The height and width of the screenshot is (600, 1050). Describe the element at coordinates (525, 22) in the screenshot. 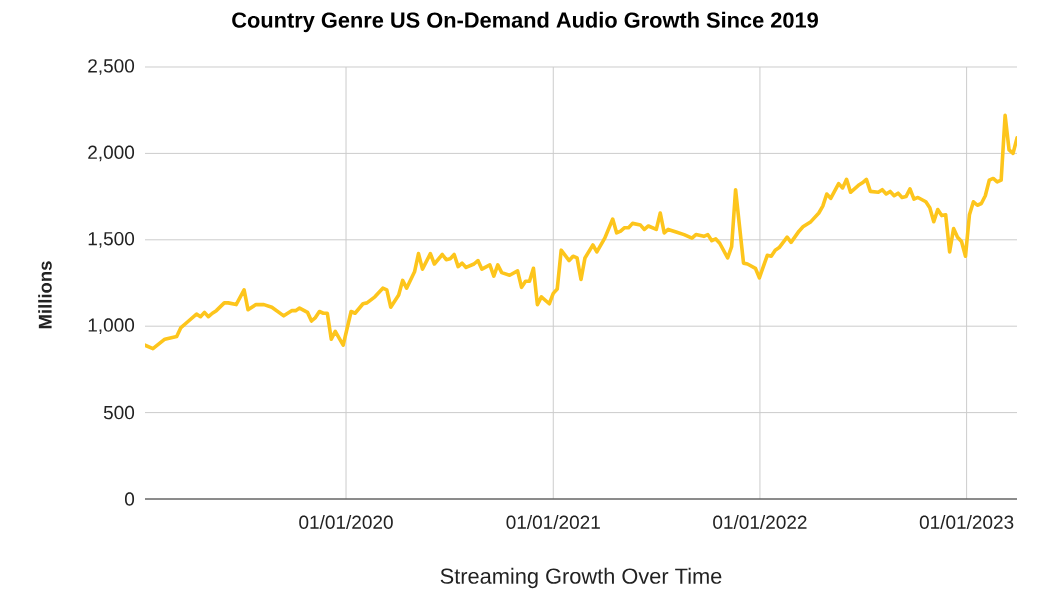

I see `chart-title: Country Genre US On-Demand Audio Growth Since 2019` at that location.